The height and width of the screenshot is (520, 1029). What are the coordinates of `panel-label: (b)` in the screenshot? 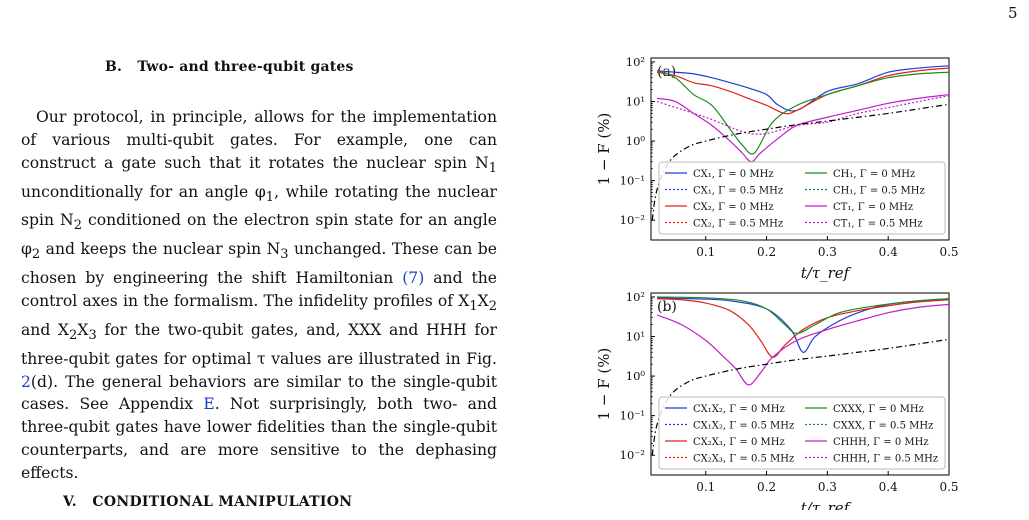 It's located at (667, 307).